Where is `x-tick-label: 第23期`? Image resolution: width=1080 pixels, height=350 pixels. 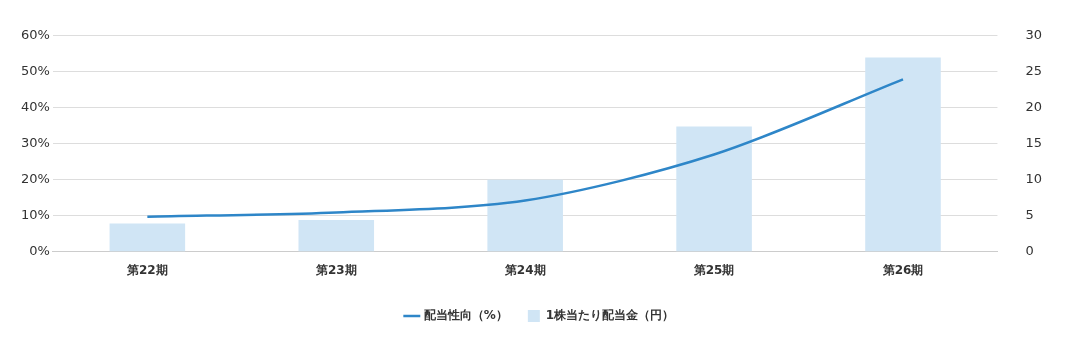
x-tick-label: 第23期 is located at coordinates (335, 269).